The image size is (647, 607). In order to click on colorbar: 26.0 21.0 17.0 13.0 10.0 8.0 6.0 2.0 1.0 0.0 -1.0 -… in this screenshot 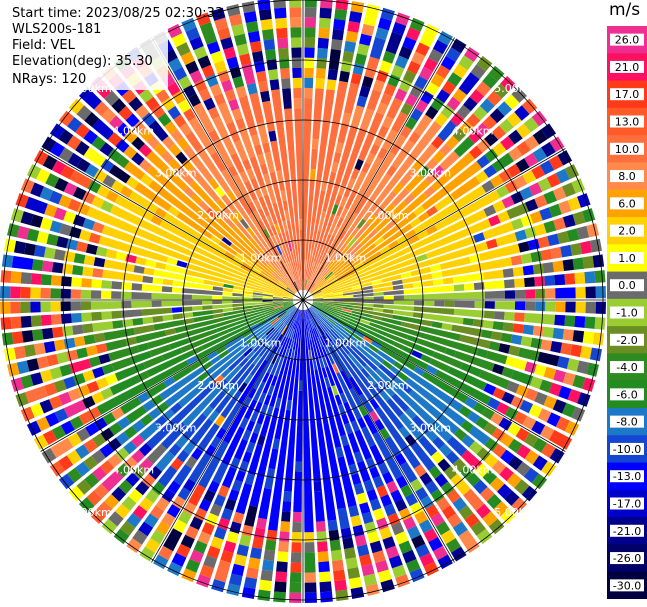, I will do `click(627, 312)`.